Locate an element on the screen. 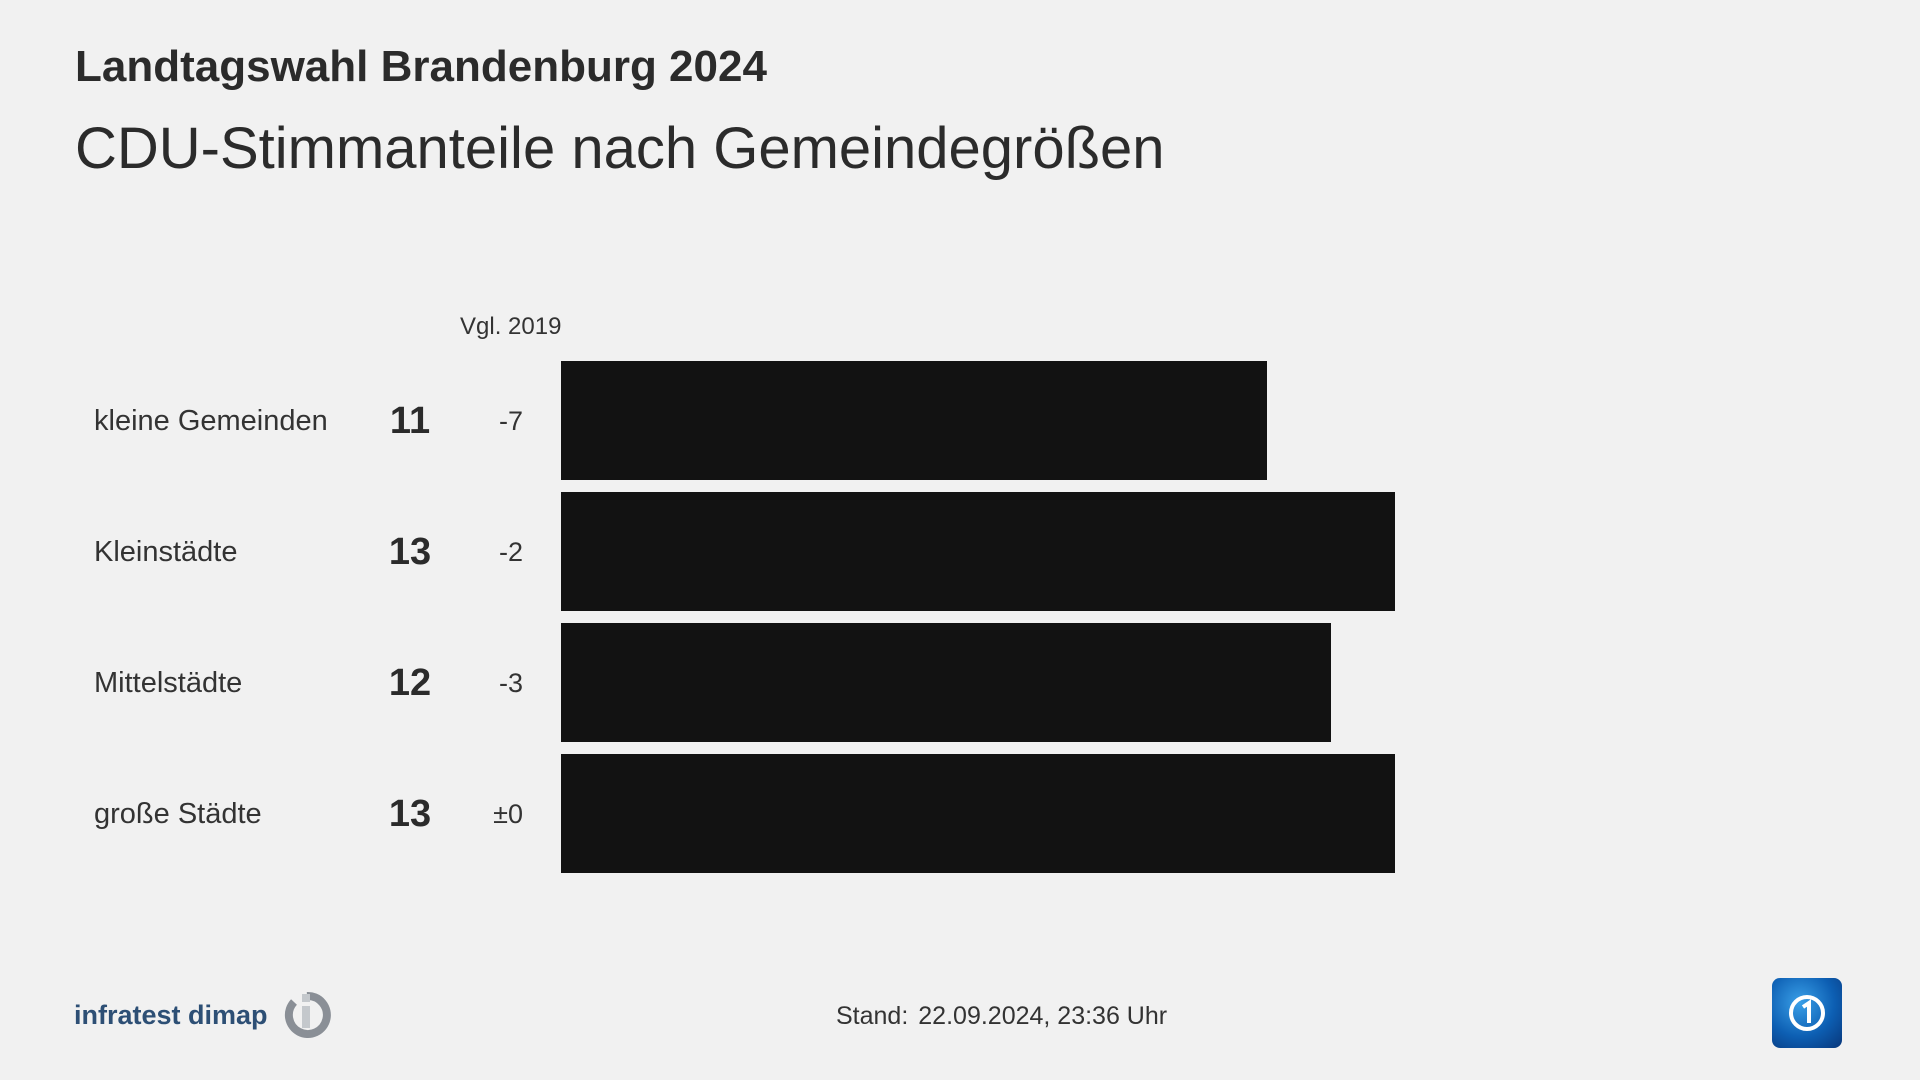 The image size is (1920, 1080). ard-logo-icon is located at coordinates (1807, 1013).